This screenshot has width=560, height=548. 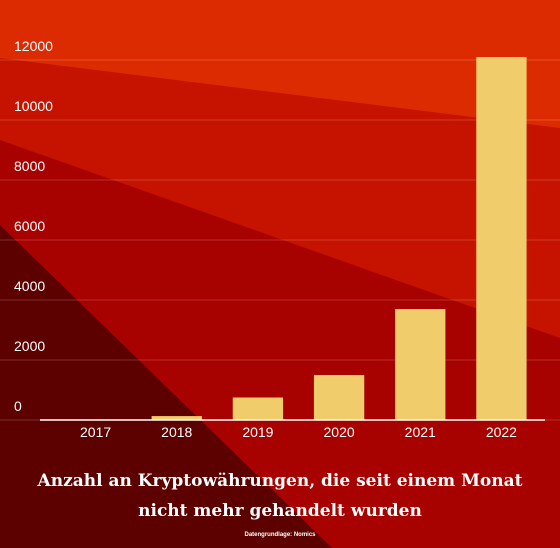 What do you see at coordinates (18, 406) in the screenshot?
I see `y-tick-label: 0` at bounding box center [18, 406].